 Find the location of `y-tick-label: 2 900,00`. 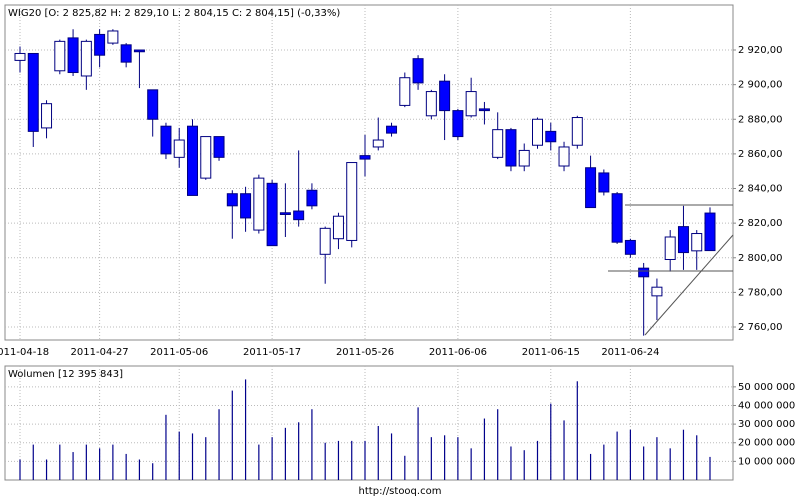

y-tick-label: 2 900,00 is located at coordinates (760, 85).